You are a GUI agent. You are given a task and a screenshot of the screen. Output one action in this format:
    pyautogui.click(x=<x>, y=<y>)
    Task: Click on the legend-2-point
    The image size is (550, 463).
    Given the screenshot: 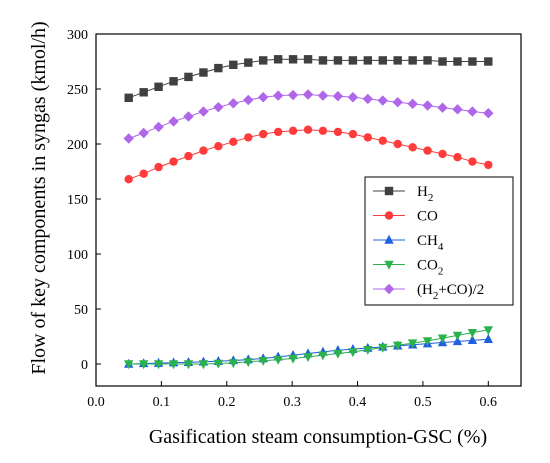 What is the action you would take?
    pyautogui.click(x=389, y=239)
    